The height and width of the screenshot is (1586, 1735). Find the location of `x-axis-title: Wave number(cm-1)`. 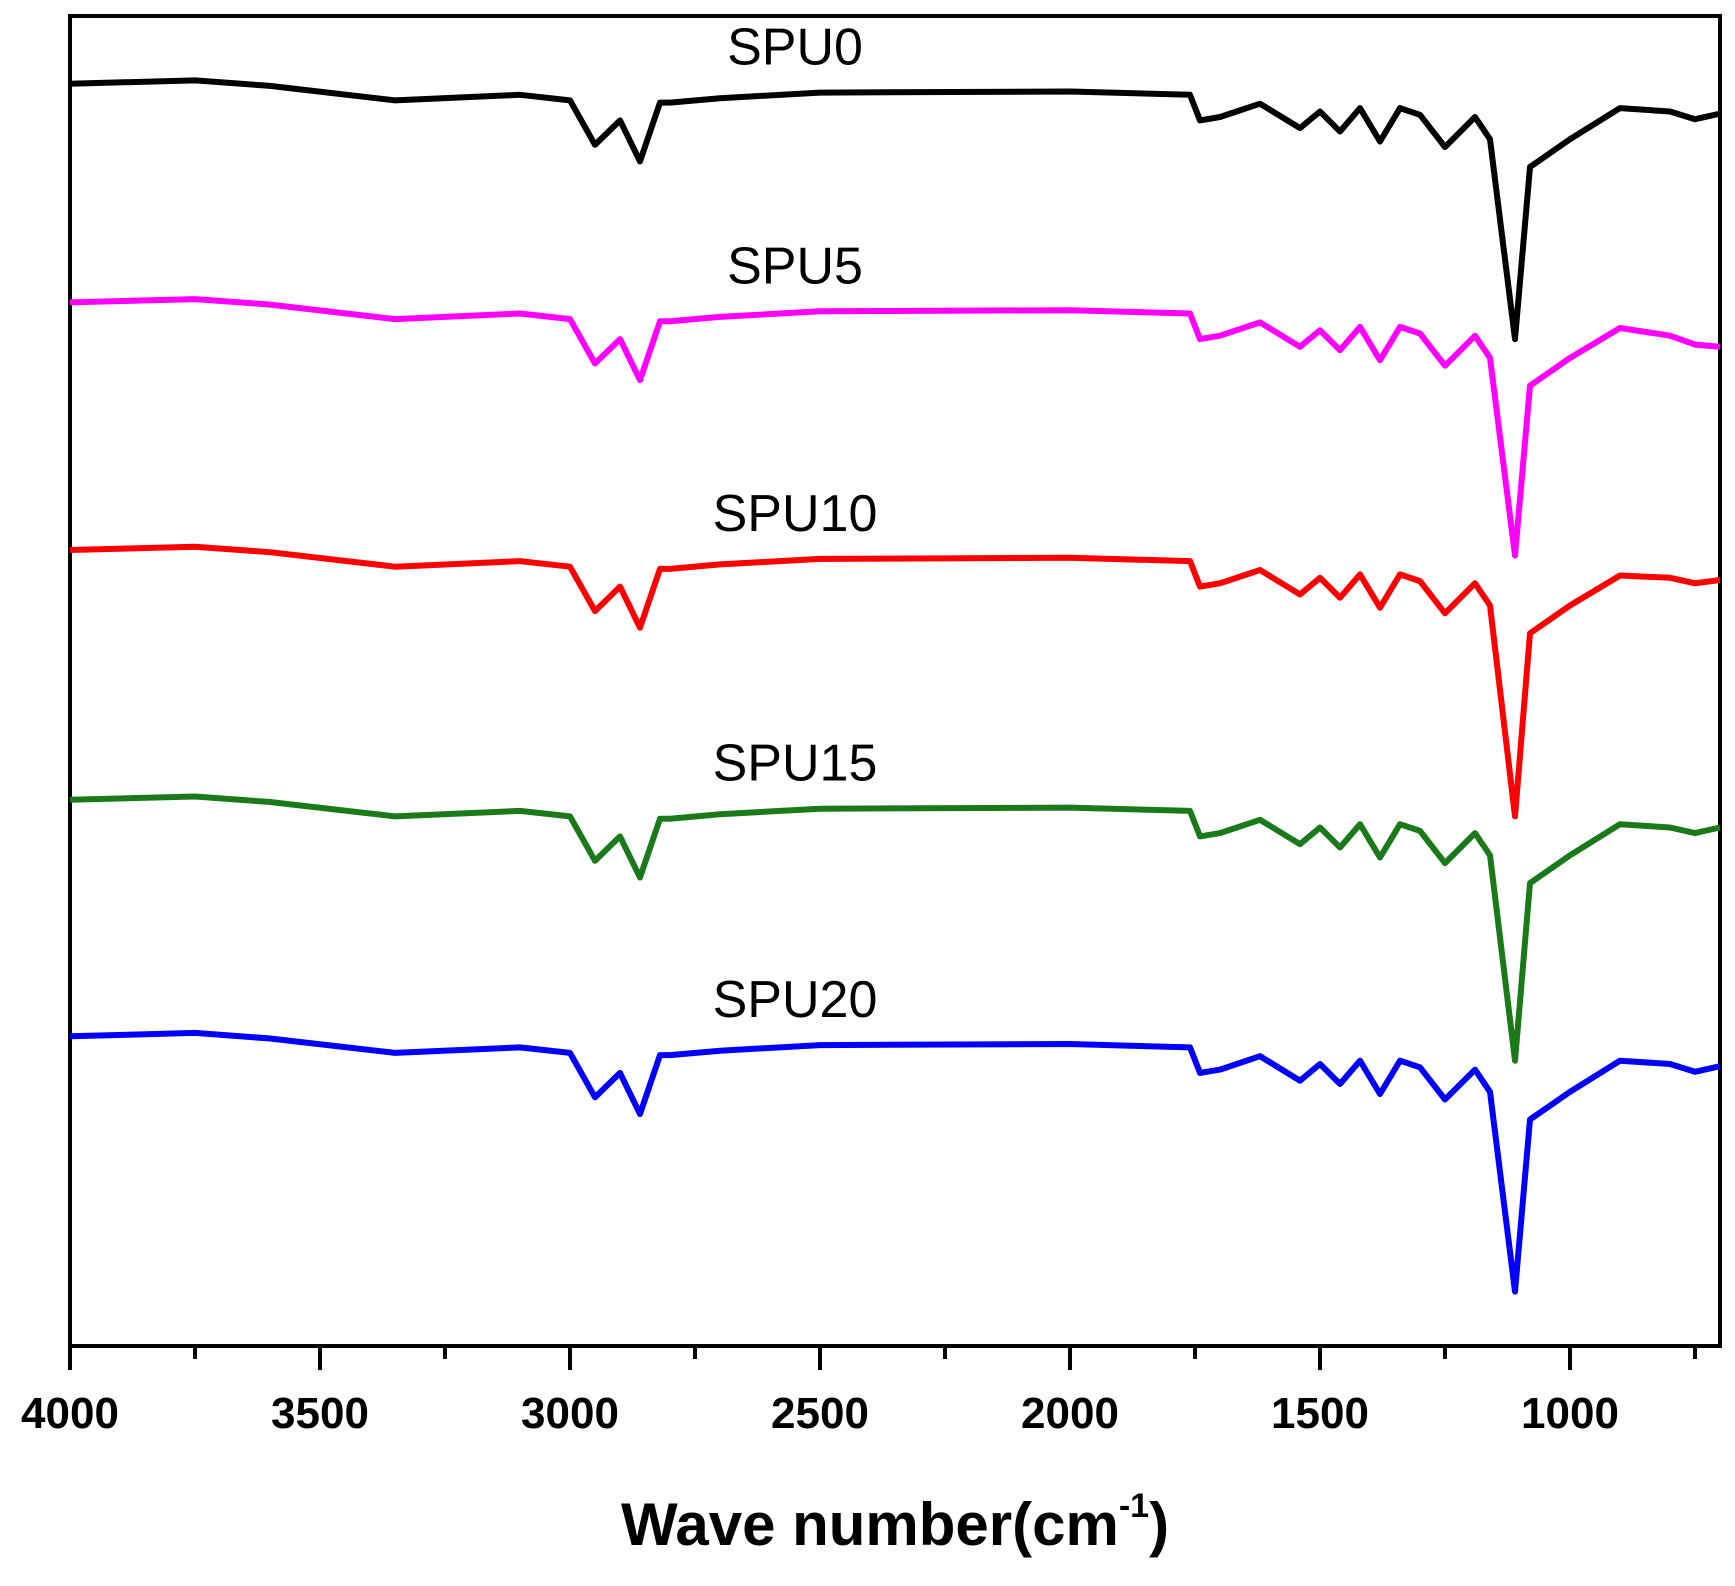

x-axis-title: Wave number(cm-1) is located at coordinates (895, 1522).